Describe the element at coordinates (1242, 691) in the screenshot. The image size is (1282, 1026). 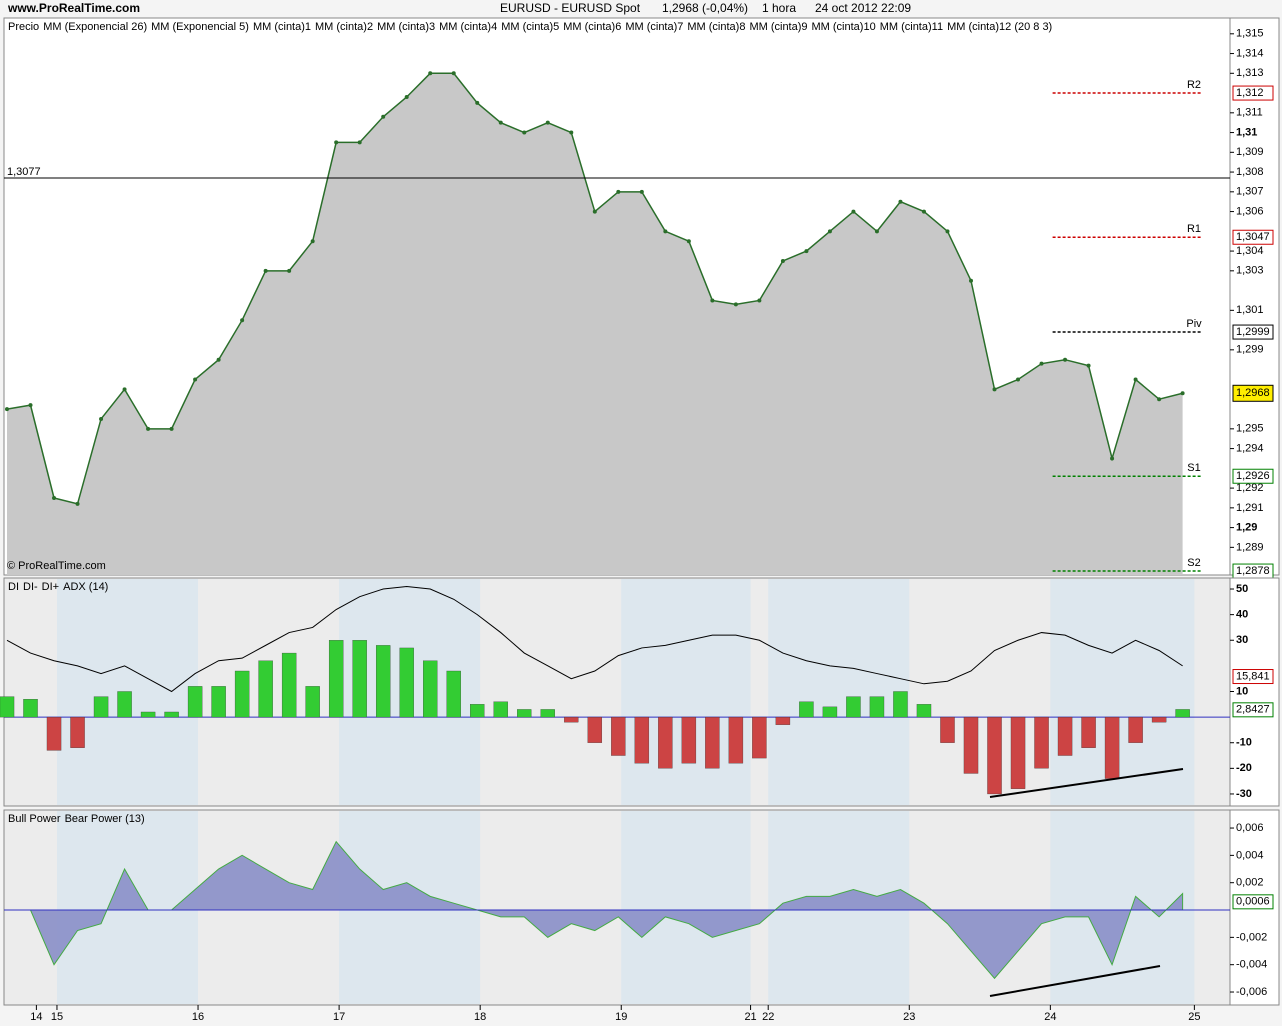
I see `y-tick-label: 10` at that location.